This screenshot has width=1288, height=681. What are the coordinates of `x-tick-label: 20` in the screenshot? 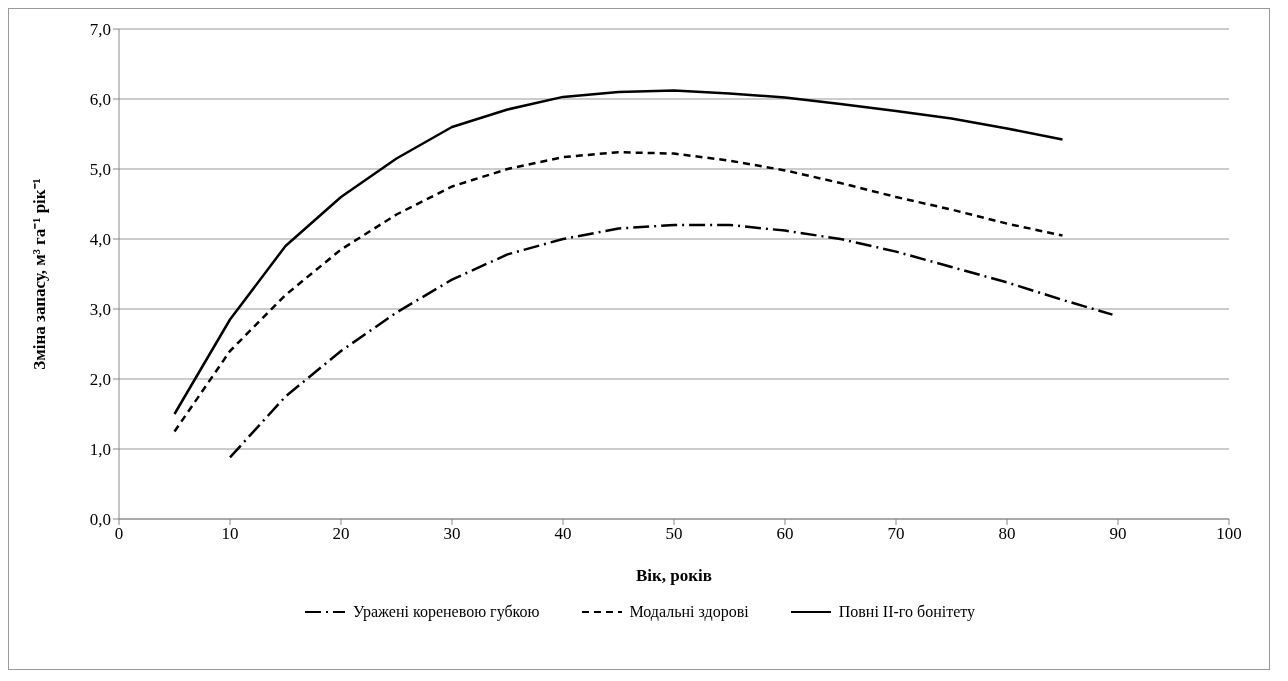 It's located at (341, 534).